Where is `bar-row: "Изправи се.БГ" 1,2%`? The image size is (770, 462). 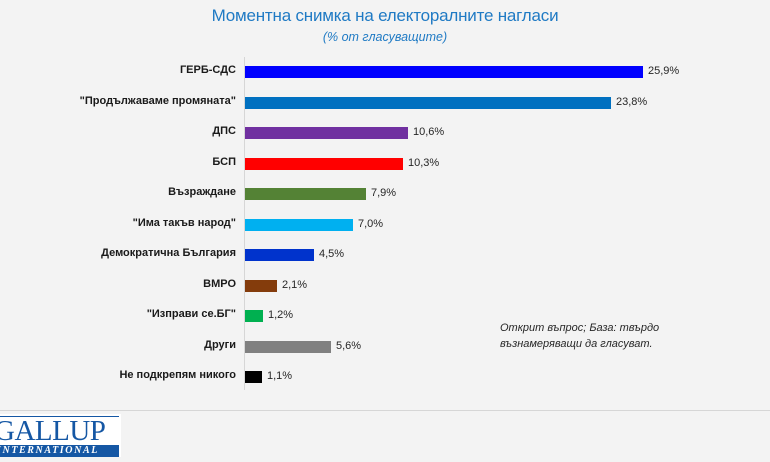
bar-row: "Изправи се.БГ" 1,2% is located at coordinates (385, 316).